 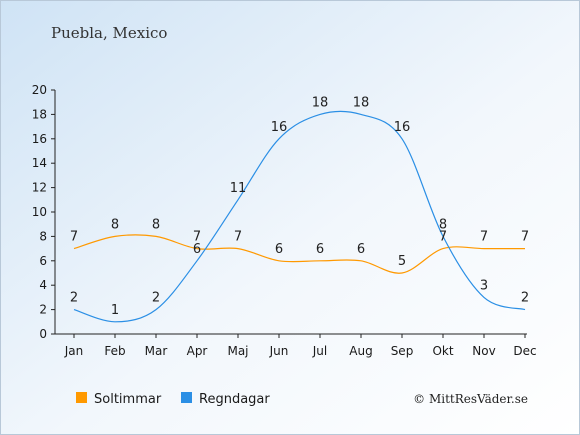 I want to click on copyright-text: © MittResVäder.se, so click(x=470, y=399).